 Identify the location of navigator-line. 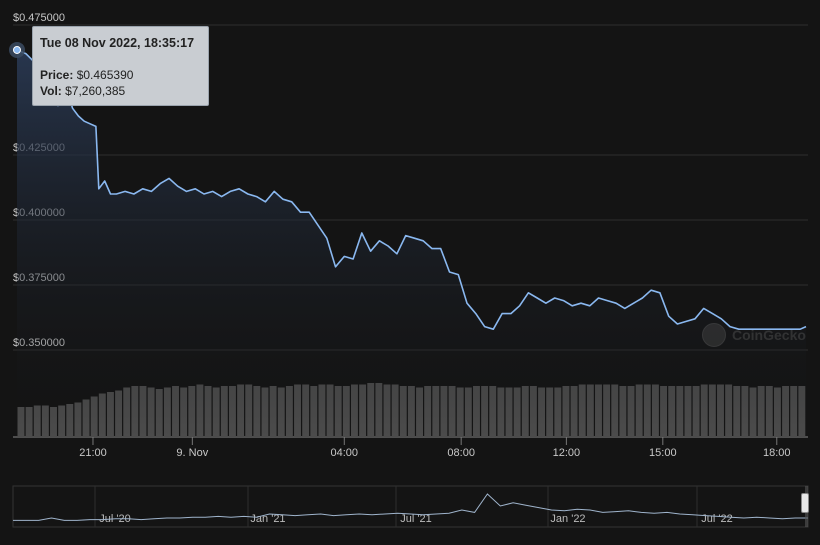
(410, 507).